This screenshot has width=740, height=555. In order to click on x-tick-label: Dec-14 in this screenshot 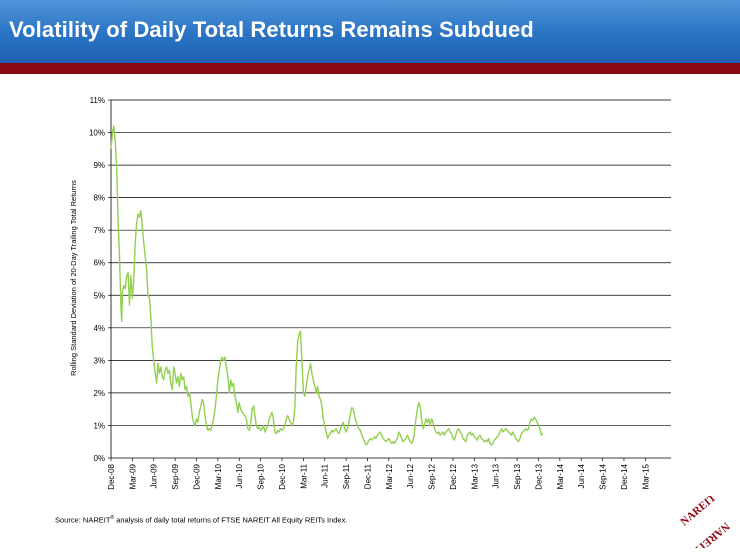, I will do `click(624, 476)`.